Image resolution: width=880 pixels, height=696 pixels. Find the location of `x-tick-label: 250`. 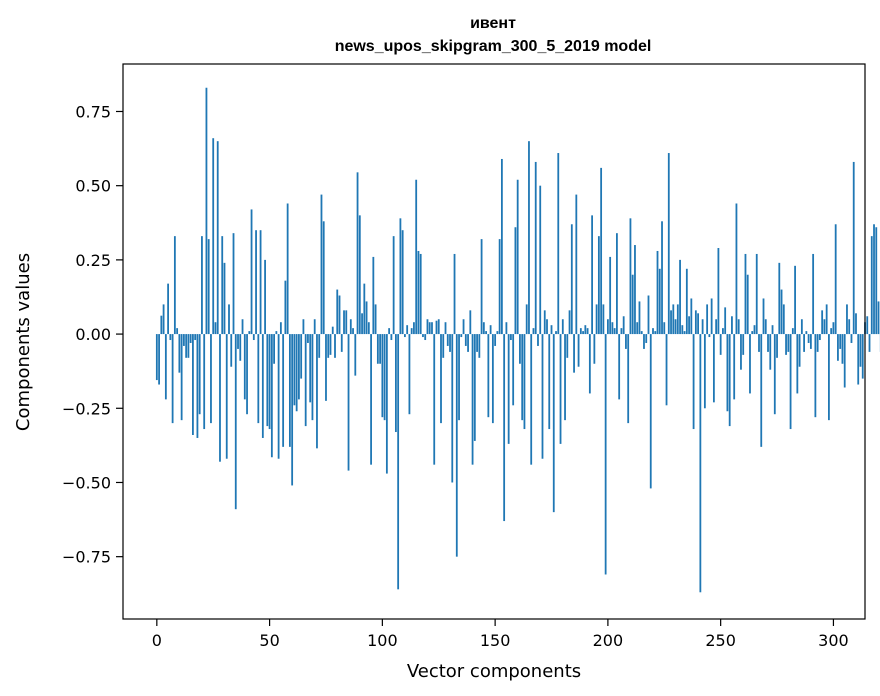

x-tick-label: 250 is located at coordinates (720, 640).